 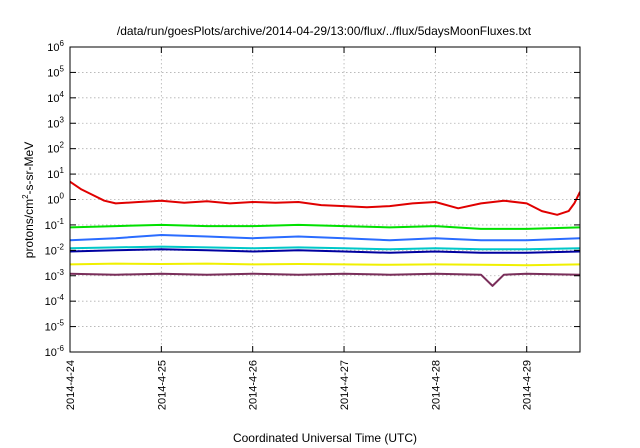 I want to click on y-tick-label: 10⁻⁴, so click(x=55, y=300).